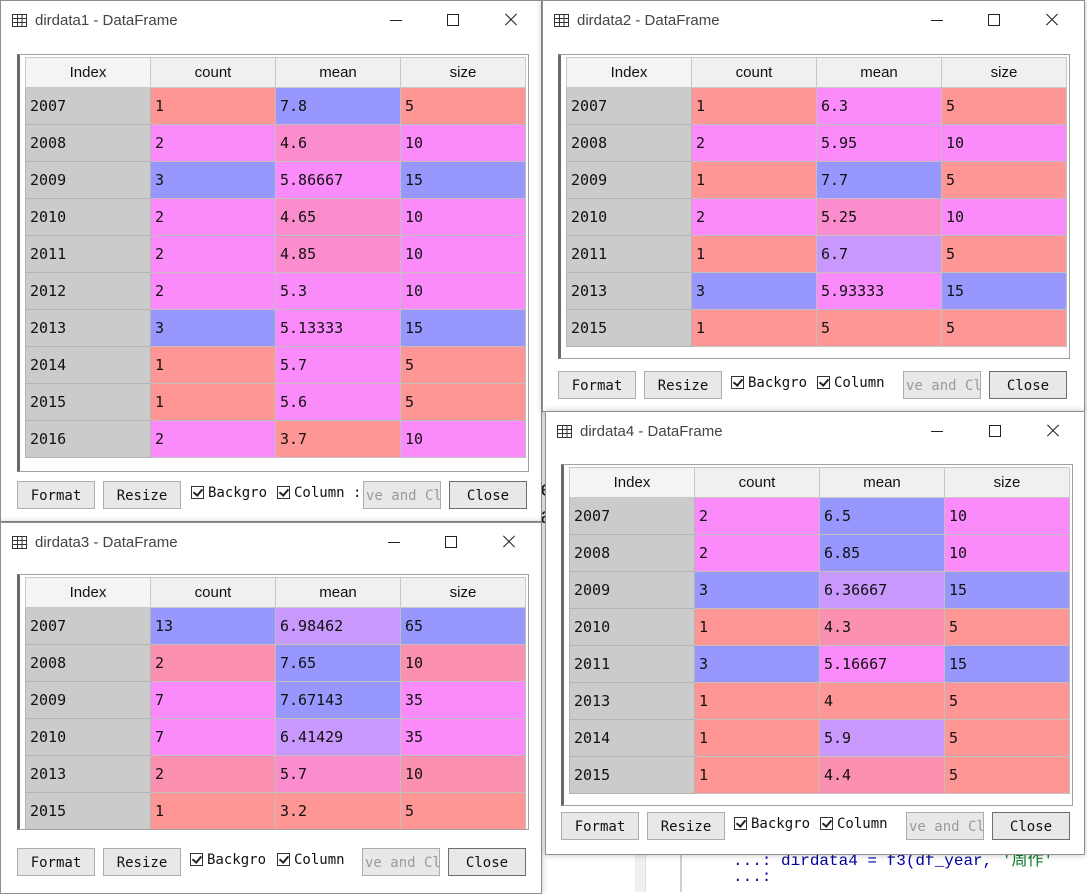 The height and width of the screenshot is (894, 1087). Describe the element at coordinates (488, 495) in the screenshot. I see `close-button: Close` at that location.